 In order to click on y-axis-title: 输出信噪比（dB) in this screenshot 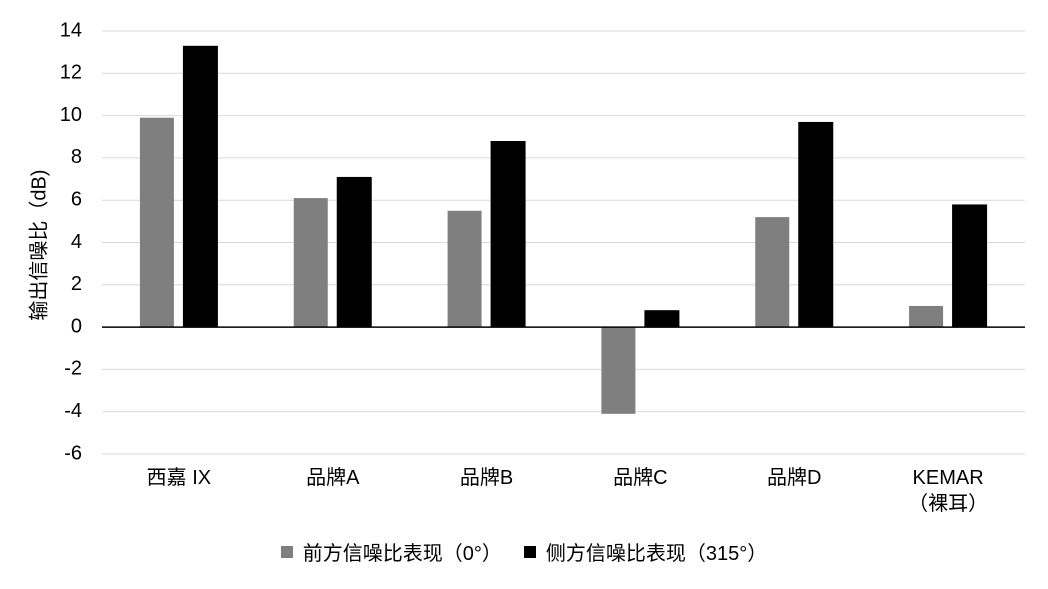, I will do `click(38, 244)`.